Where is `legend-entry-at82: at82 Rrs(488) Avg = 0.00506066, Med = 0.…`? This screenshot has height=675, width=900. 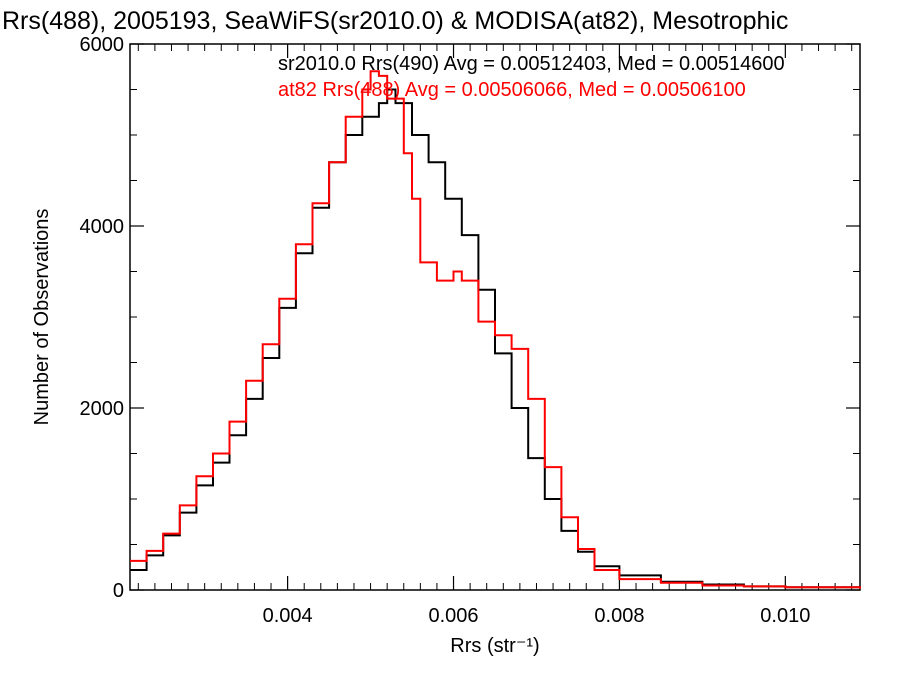
legend-entry-at82: at82 Rrs(488) Avg = 0.00506066, Med = 0.… is located at coordinates (512, 90).